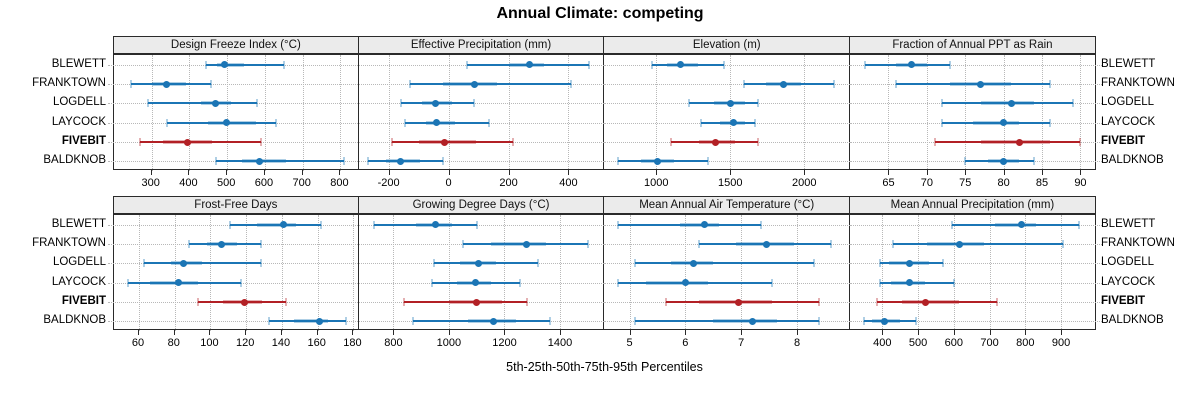 This screenshot has height=400, width=1200. Describe the element at coordinates (481, 272) in the screenshot. I see `panel-growing-degree-days-c-` at that location.